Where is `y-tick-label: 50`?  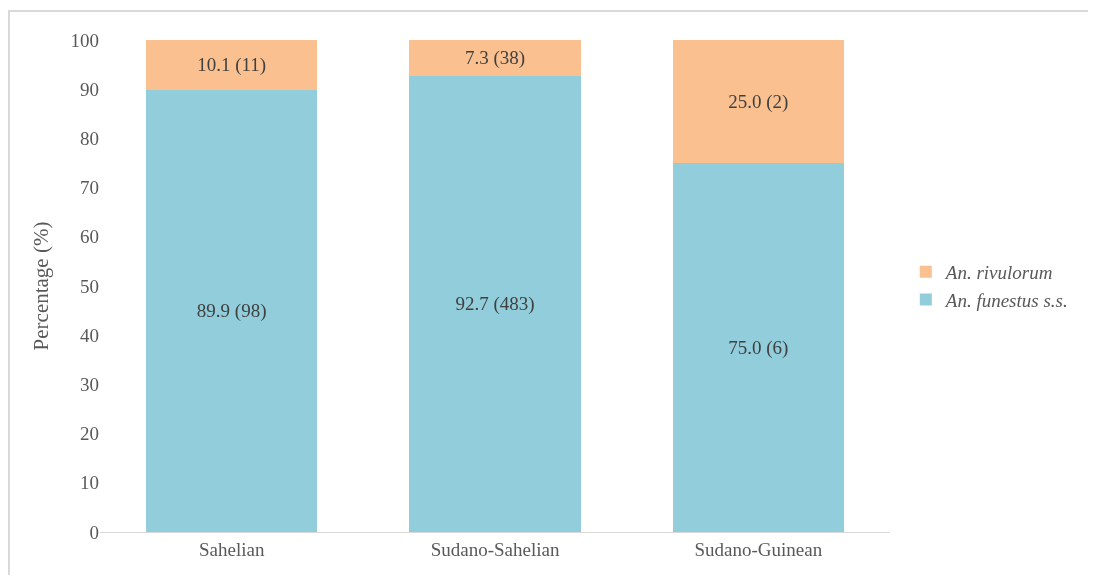 y-tick-label: 50 is located at coordinates (89, 286).